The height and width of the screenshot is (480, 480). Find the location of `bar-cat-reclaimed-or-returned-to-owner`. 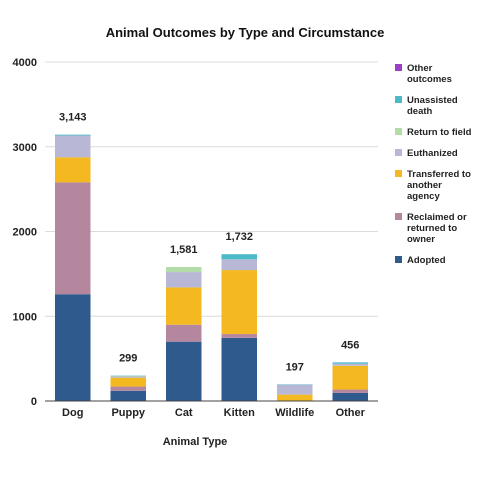

bar-cat-reclaimed-or-returned-to-owner is located at coordinates (183, 333).